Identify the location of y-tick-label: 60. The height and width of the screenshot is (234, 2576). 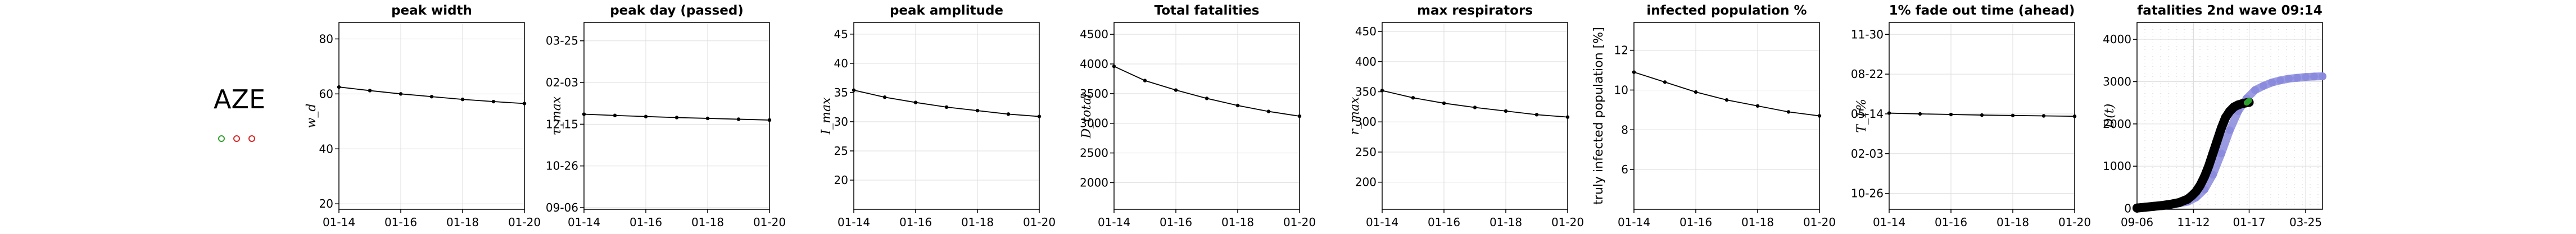
(326, 93).